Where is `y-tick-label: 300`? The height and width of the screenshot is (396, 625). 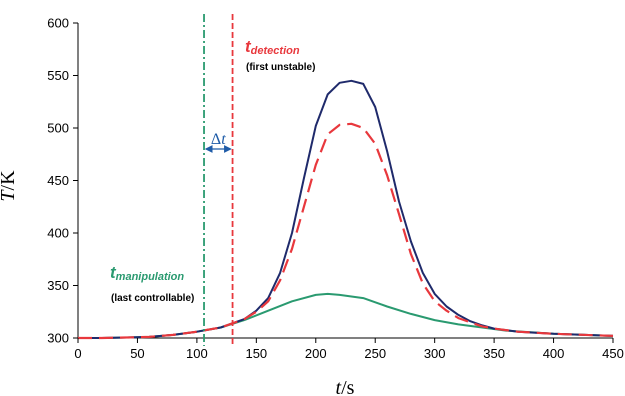 y-tick-label: 300 is located at coordinates (58, 338).